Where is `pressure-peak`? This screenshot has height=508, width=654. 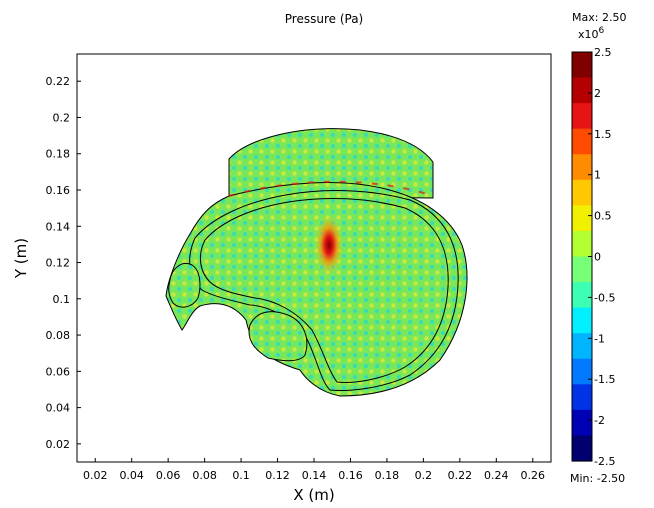
pressure-peak is located at coordinates (329, 245).